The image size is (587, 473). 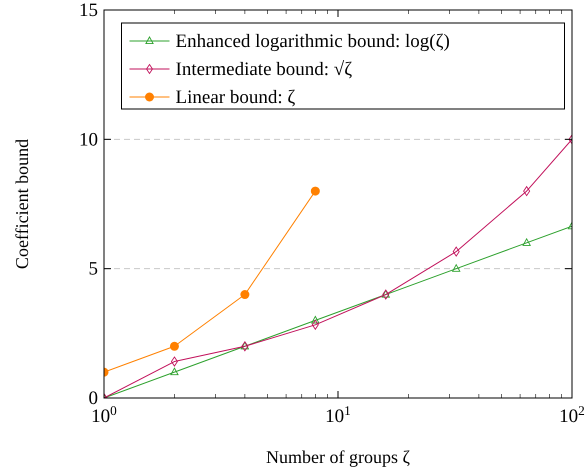 What do you see at coordinates (93, 398) in the screenshot?
I see `y-tick-label: 0` at bounding box center [93, 398].